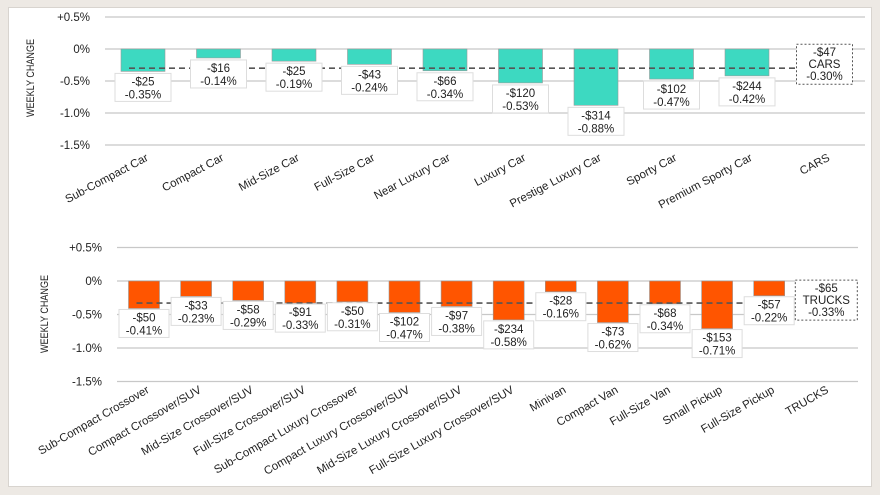 This screenshot has height=495, width=880. What do you see at coordinates (107, 179) in the screenshot?
I see `category-label: Sub-Compact Car` at bounding box center [107, 179].